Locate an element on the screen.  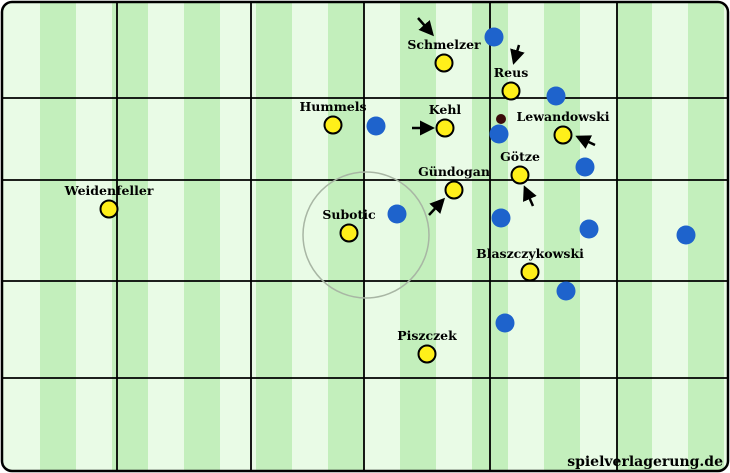
player-name-label: Kehl is located at coordinates (445, 109).